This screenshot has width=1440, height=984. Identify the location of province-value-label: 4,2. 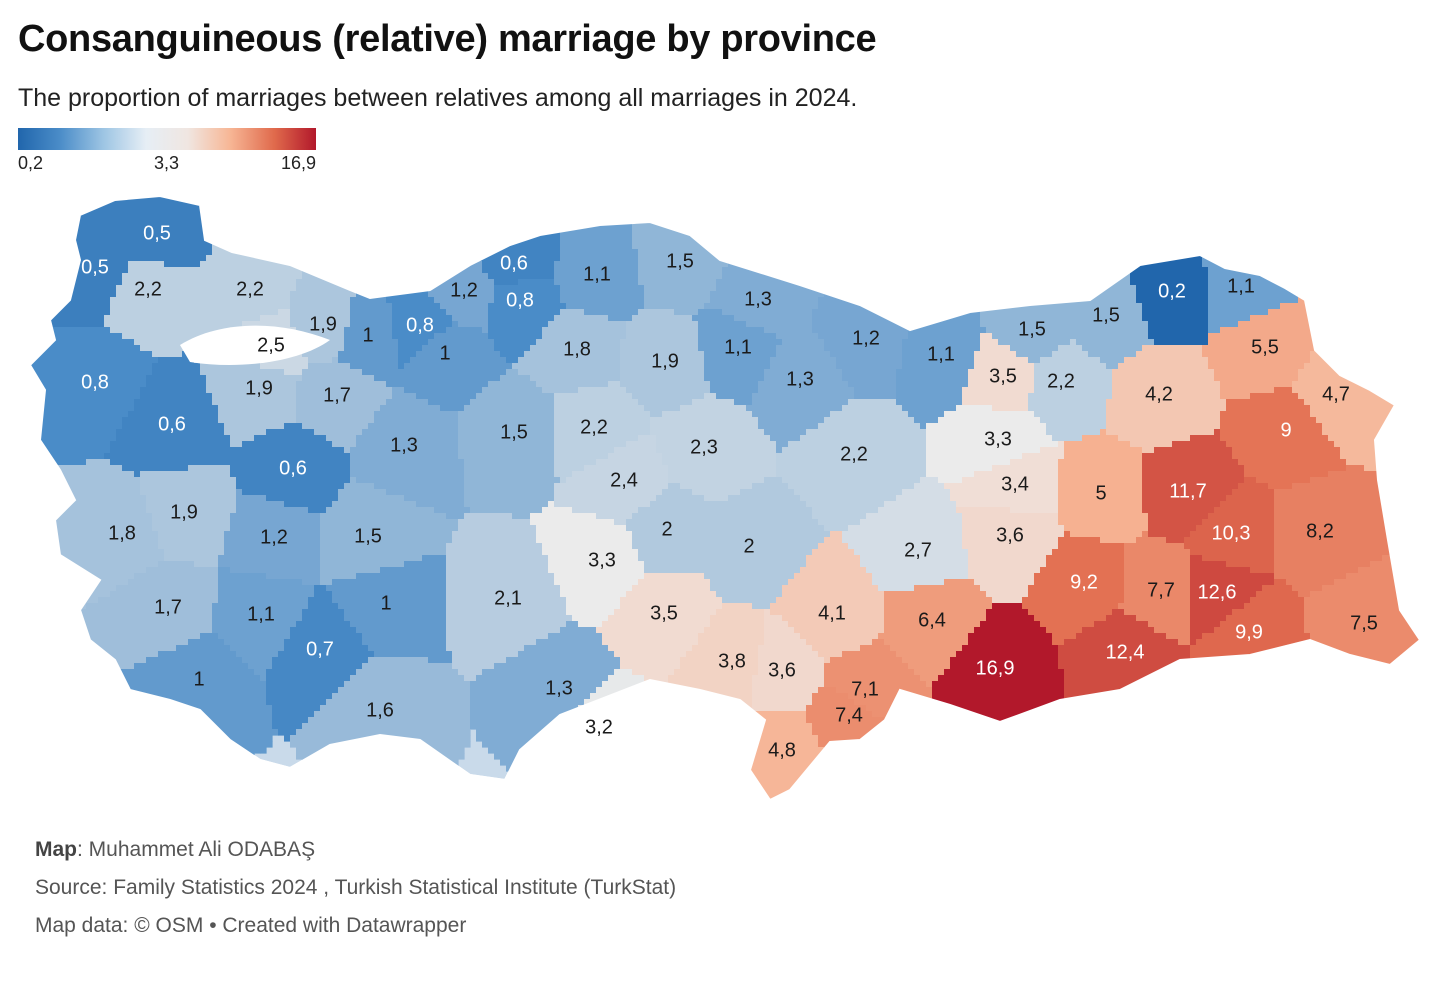
(1159, 394).